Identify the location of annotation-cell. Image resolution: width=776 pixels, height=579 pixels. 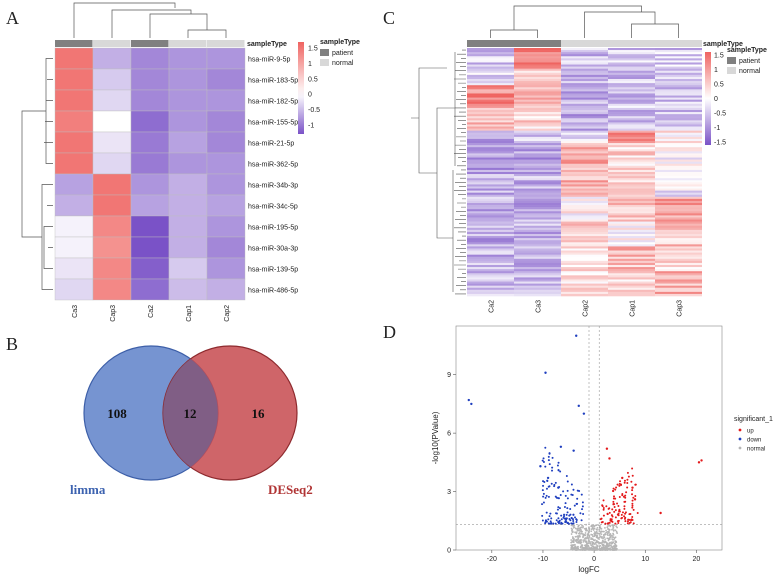
(631, 43).